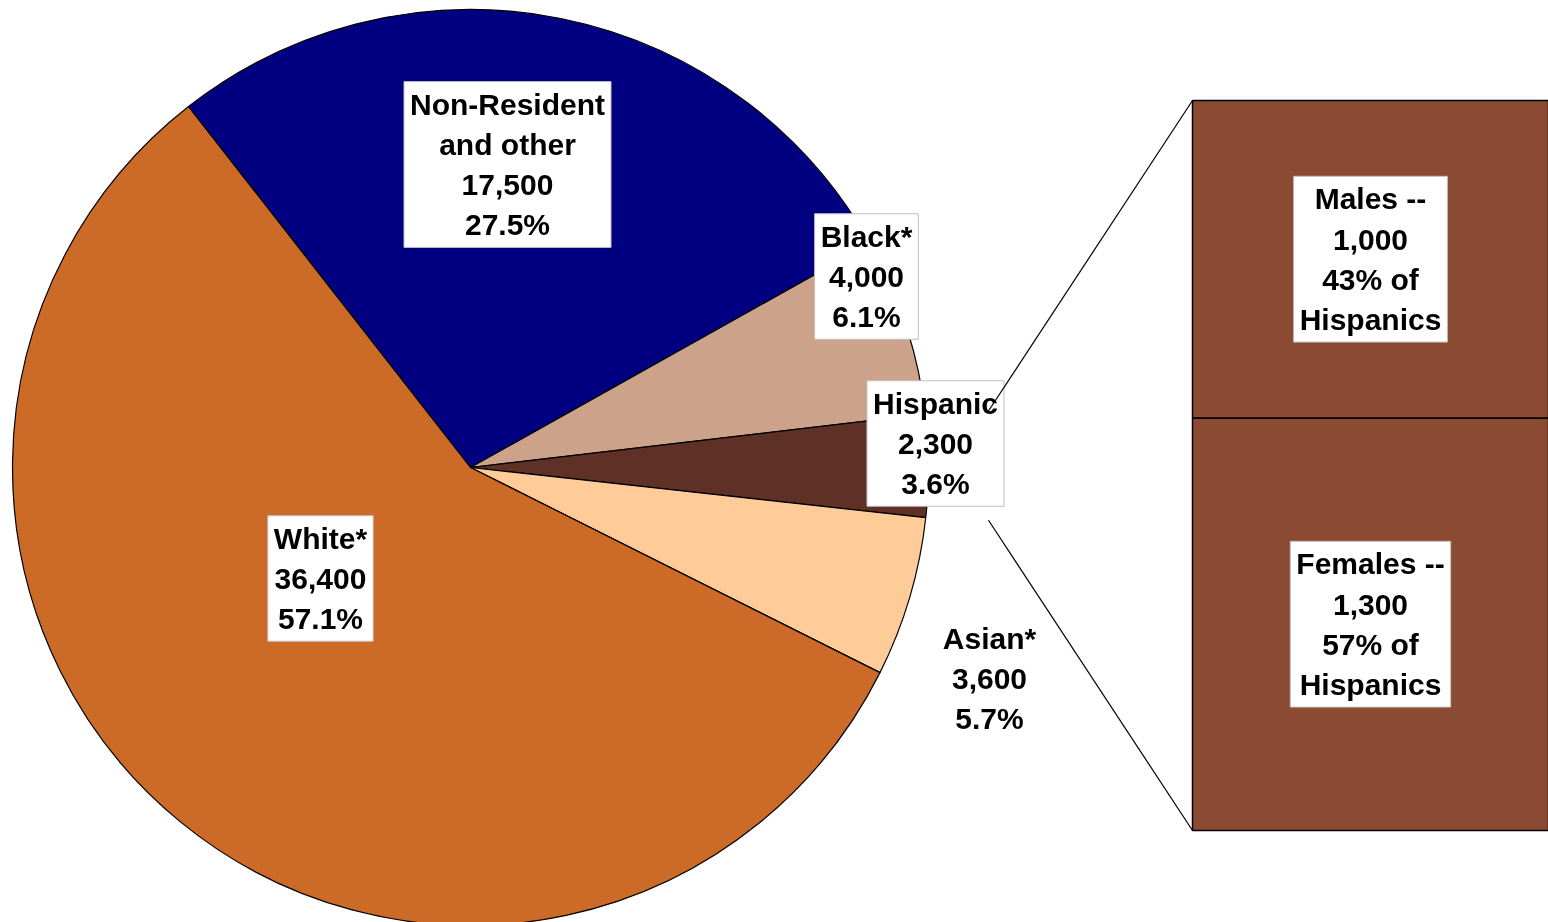  What do you see at coordinates (935, 464) in the screenshot?
I see `data-label: 2,300 3.6%` at bounding box center [935, 464].